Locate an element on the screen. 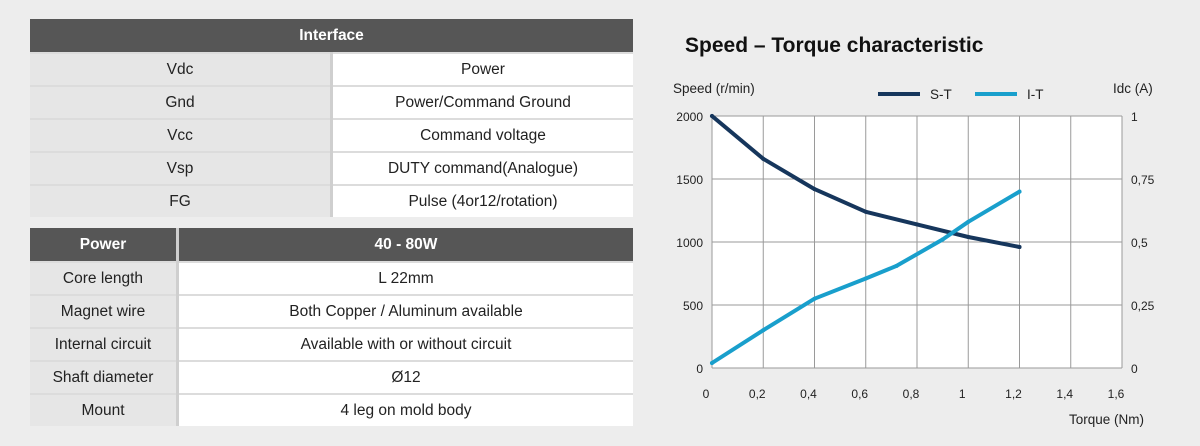  spec-value: Power is located at coordinates (482, 69).